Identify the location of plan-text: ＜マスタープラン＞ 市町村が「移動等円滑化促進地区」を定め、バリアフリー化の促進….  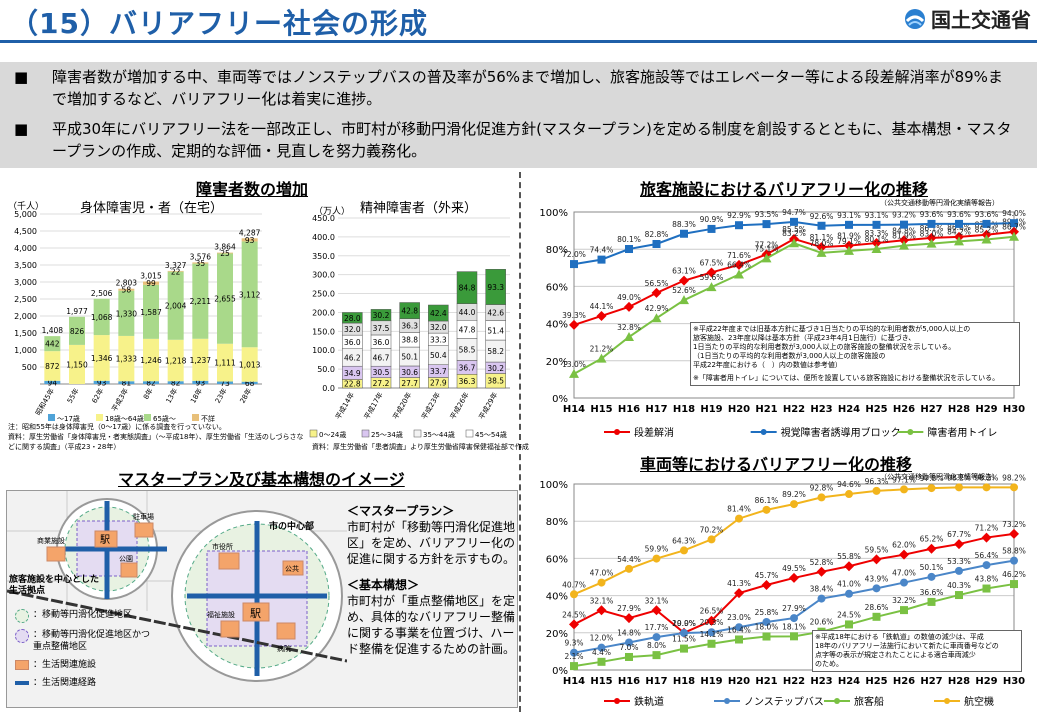
(431, 580).